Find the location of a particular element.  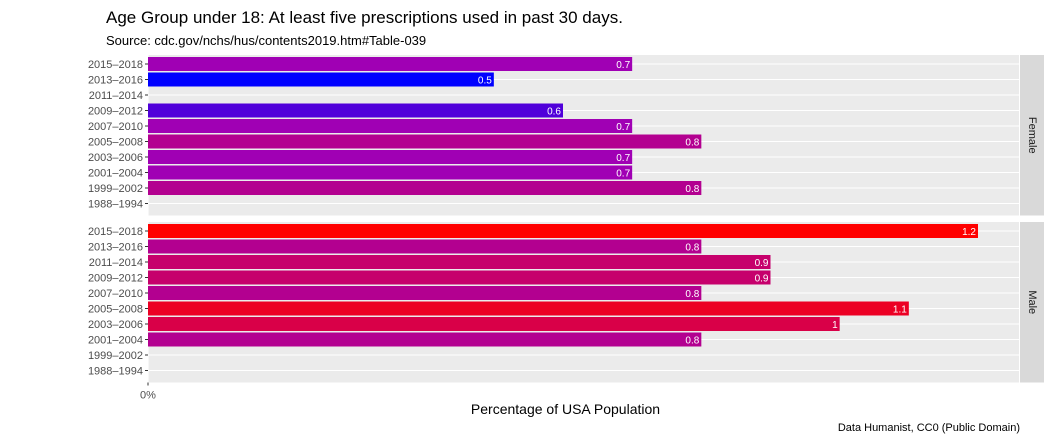

x-axis: 0% is located at coordinates (148, 392).